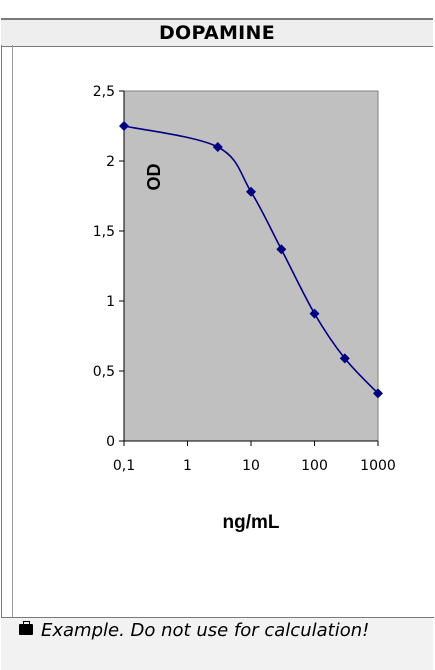 This screenshot has width=435, height=670. I want to click on x-tick-label: 1, so click(187, 466).